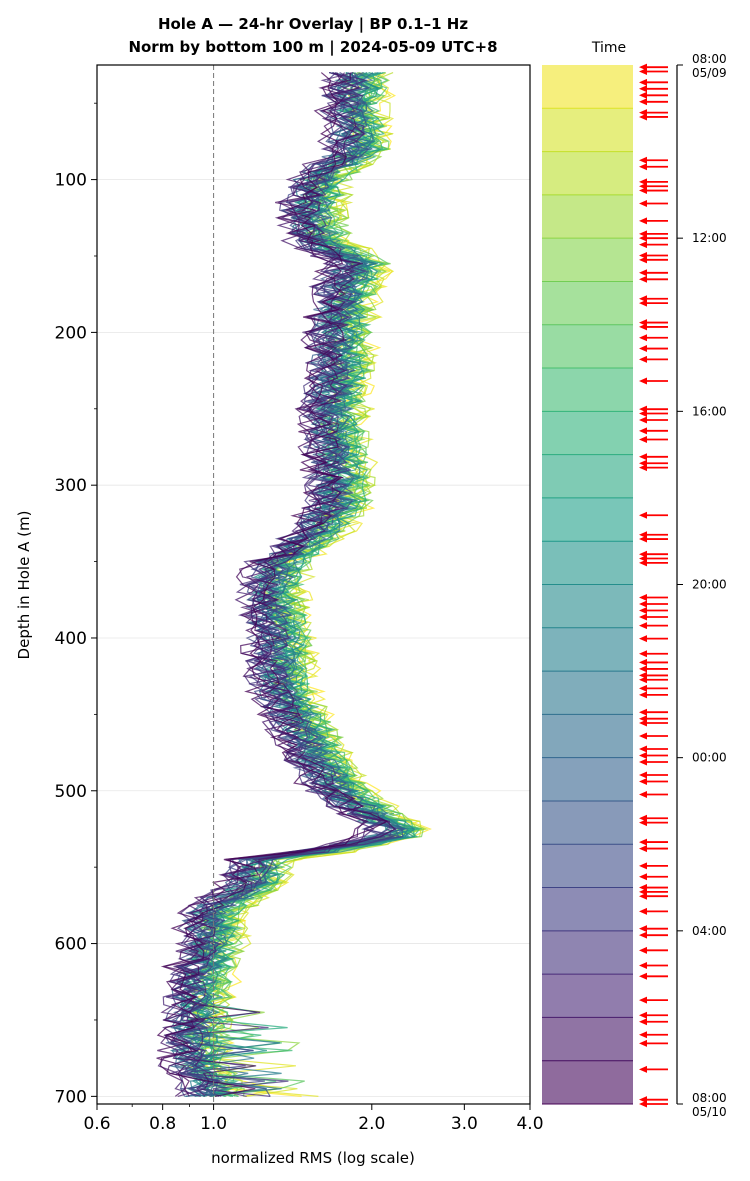 Image resolution: width=750 pixels, height=1181 pixels. What do you see at coordinates (213, 1124) in the screenshot?
I see `x-tick-label: 1.0` at bounding box center [213, 1124].